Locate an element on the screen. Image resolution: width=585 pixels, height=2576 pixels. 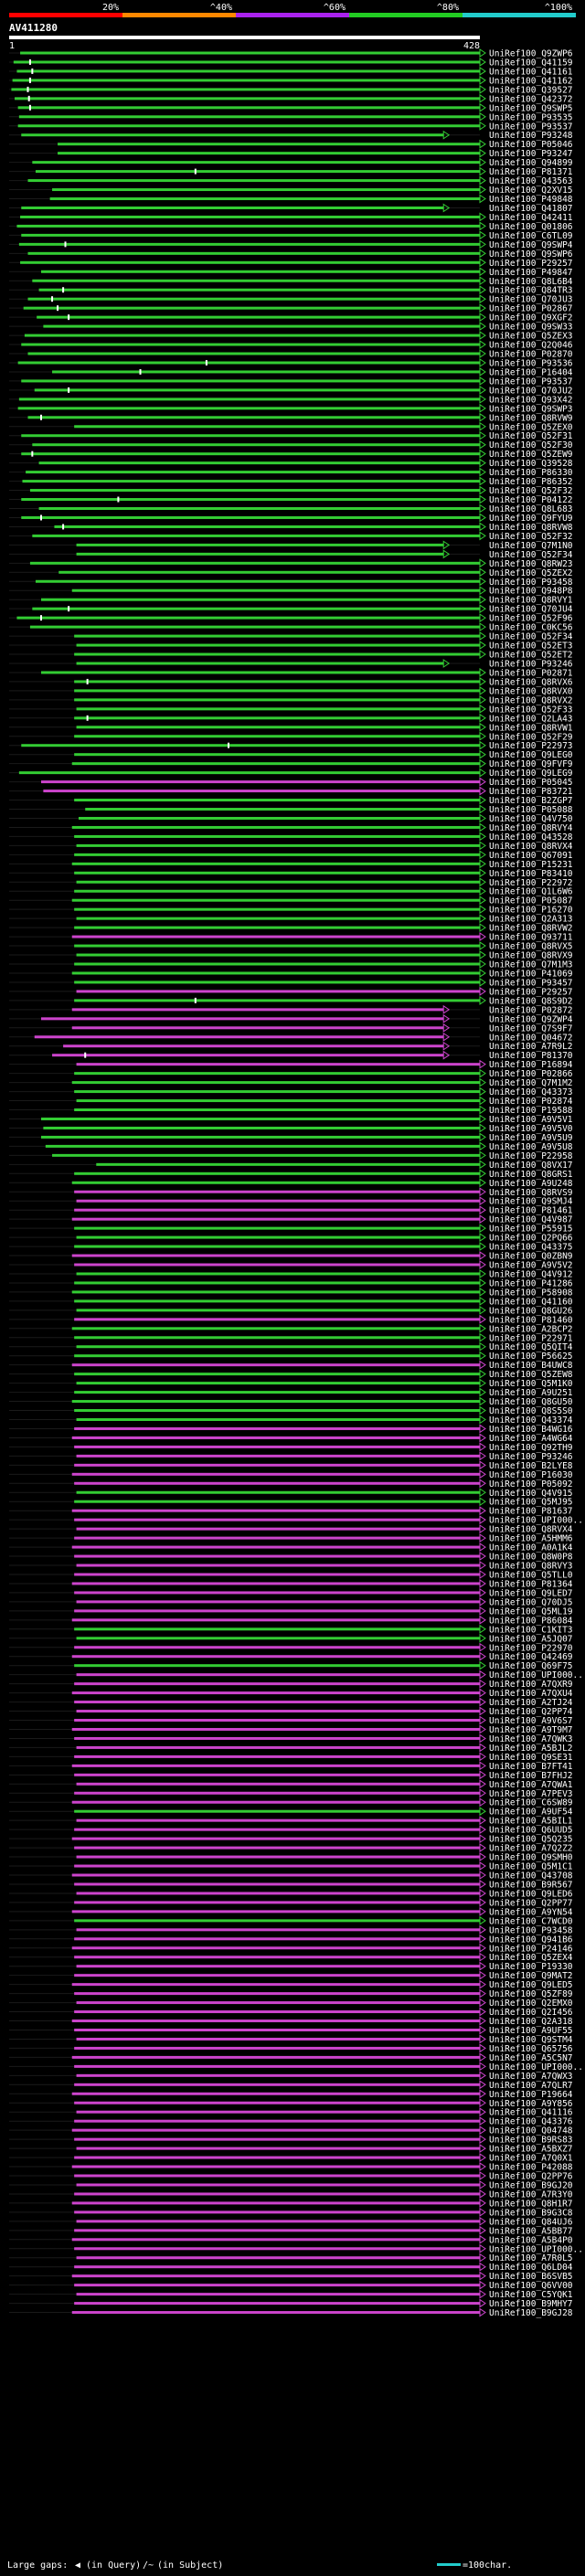
hit-label: UniRef100_A9Y856 is located at coordinates (531, 2104).